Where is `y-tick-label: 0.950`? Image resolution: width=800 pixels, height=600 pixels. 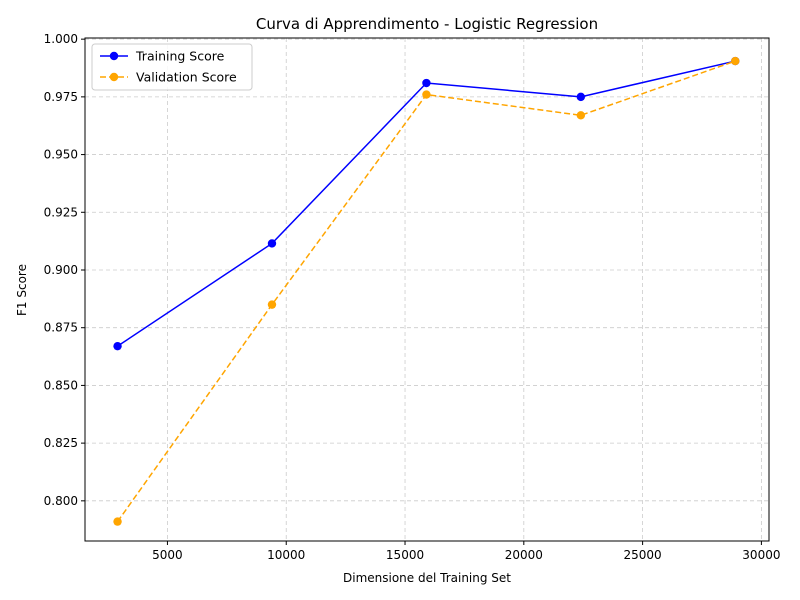
y-tick-label: 0.950 is located at coordinates (61, 155).